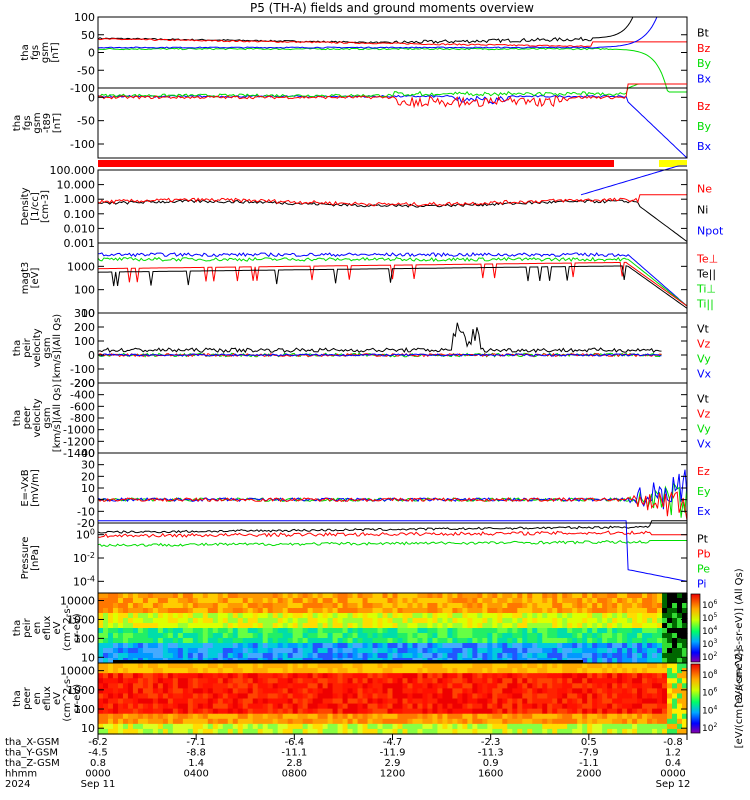 The image size is (750, 800). What do you see at coordinates (710, 231) in the screenshot?
I see `legend-entry: Npot` at bounding box center [710, 231].